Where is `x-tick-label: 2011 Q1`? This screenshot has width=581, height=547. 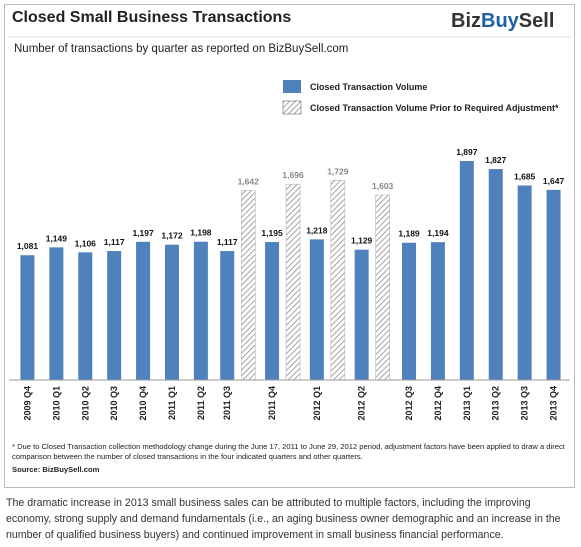
x-tick-label: 2011 Q1 is located at coordinates (172, 403).